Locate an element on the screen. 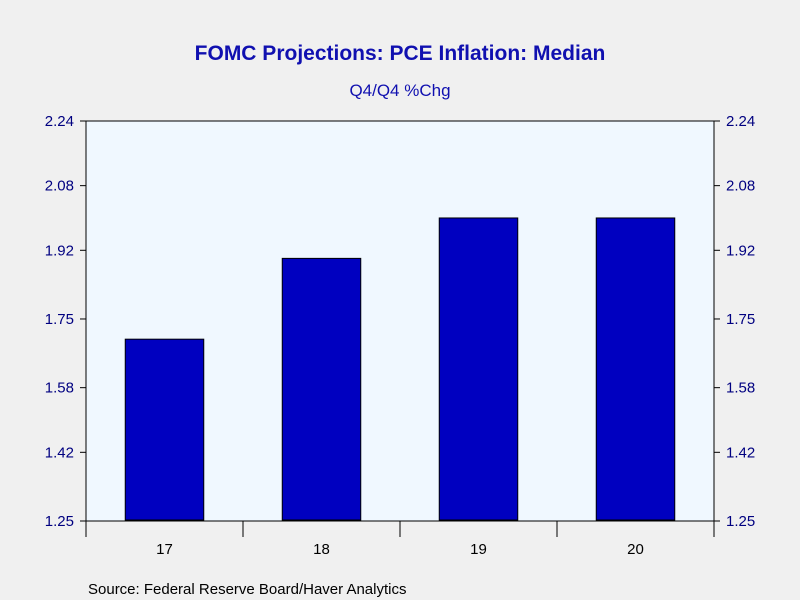  y-tick-label-left: 1.58 is located at coordinates (59, 388).